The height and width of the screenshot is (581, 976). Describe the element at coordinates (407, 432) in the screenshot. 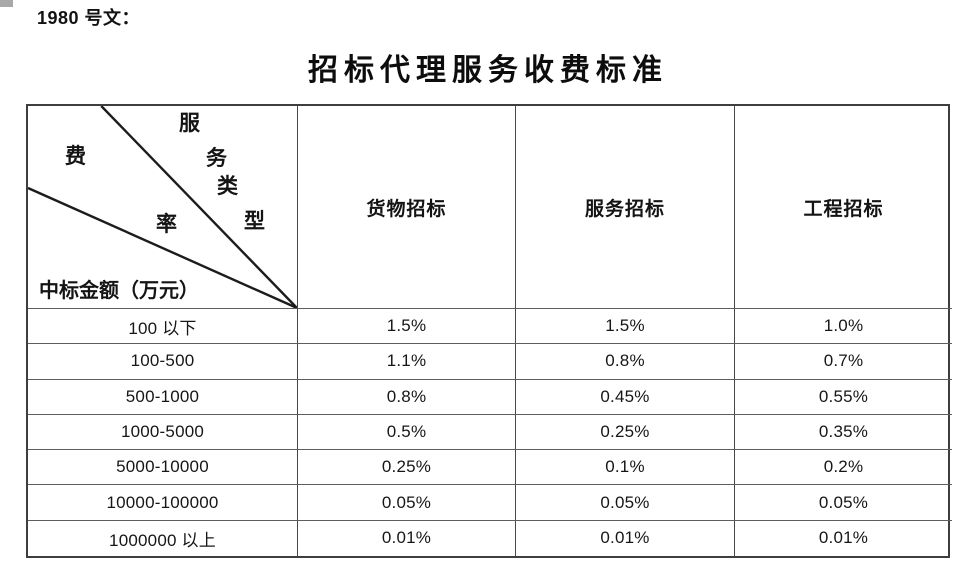

I see `rate-cell: 0.5%` at that location.